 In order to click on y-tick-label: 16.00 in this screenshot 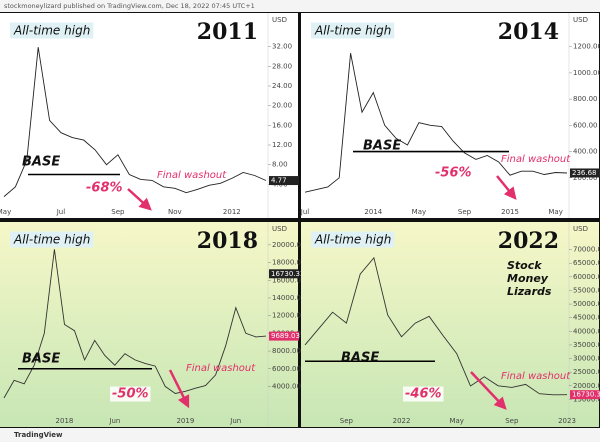, I will do `click(282, 125)`.